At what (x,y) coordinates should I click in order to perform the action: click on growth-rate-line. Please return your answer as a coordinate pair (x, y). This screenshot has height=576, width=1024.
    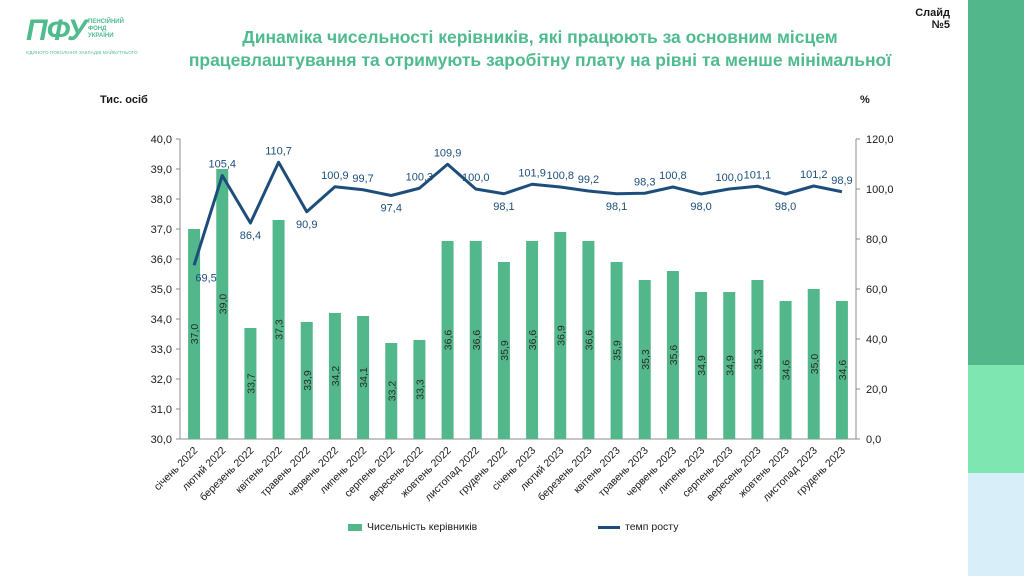
    Looking at the image, I should click on (517, 213).